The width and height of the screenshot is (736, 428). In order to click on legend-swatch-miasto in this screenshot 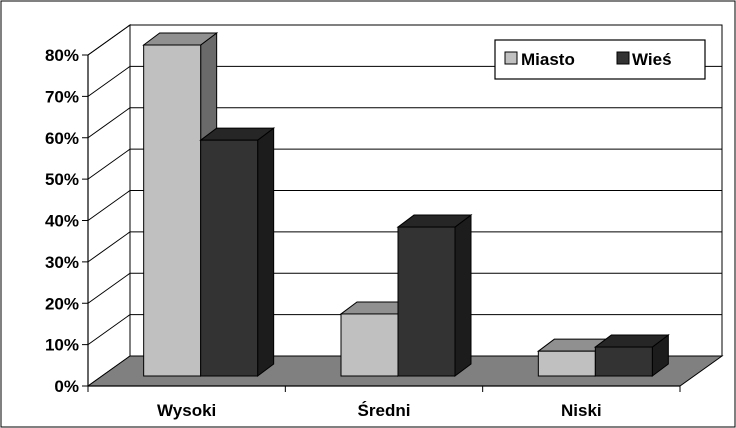, I will do `click(511, 58)`.